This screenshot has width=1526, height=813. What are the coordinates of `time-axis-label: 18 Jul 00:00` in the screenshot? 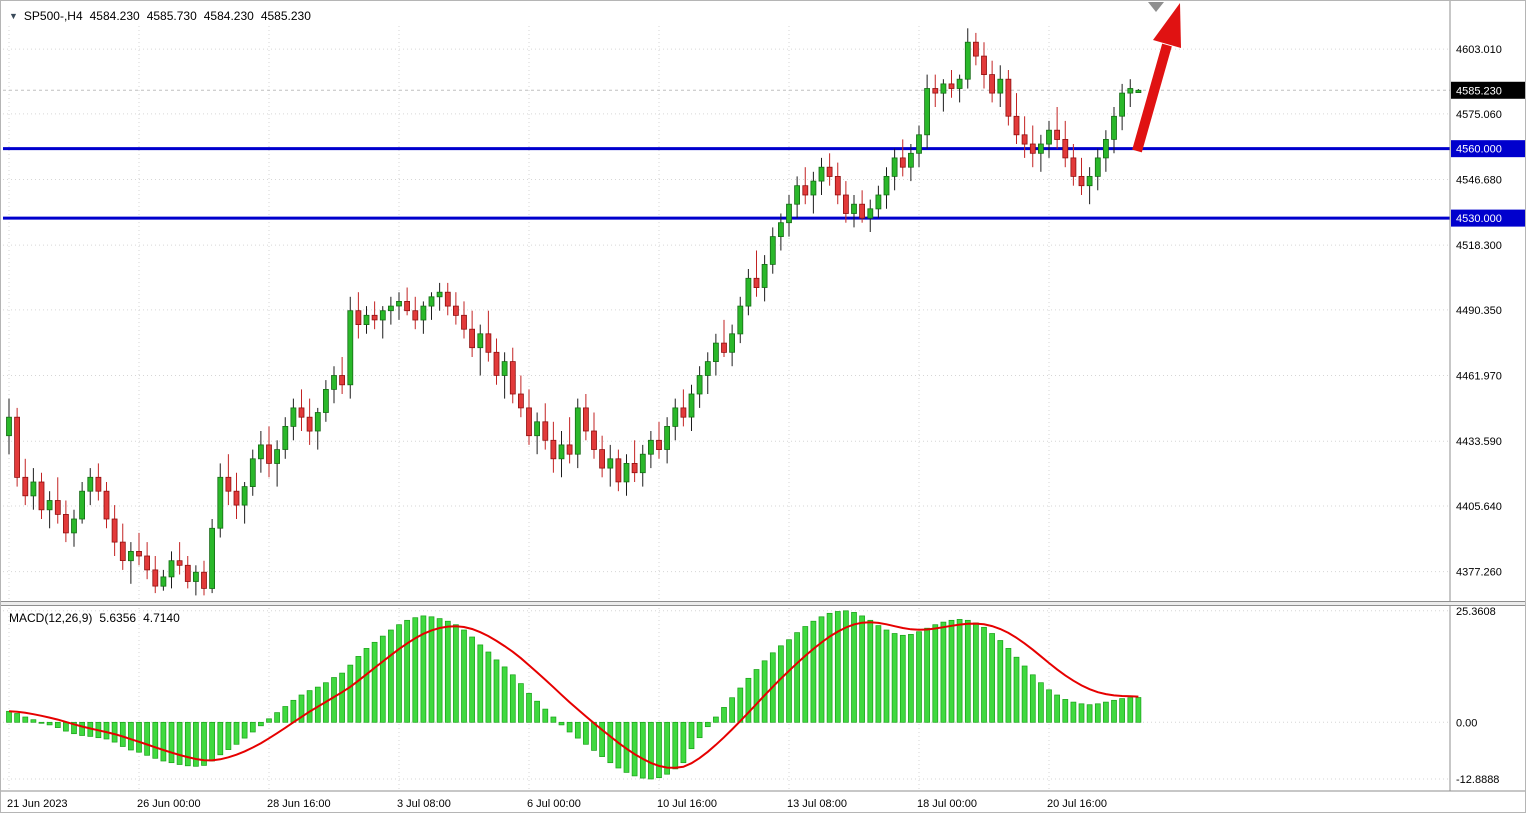 It's located at (947, 804).